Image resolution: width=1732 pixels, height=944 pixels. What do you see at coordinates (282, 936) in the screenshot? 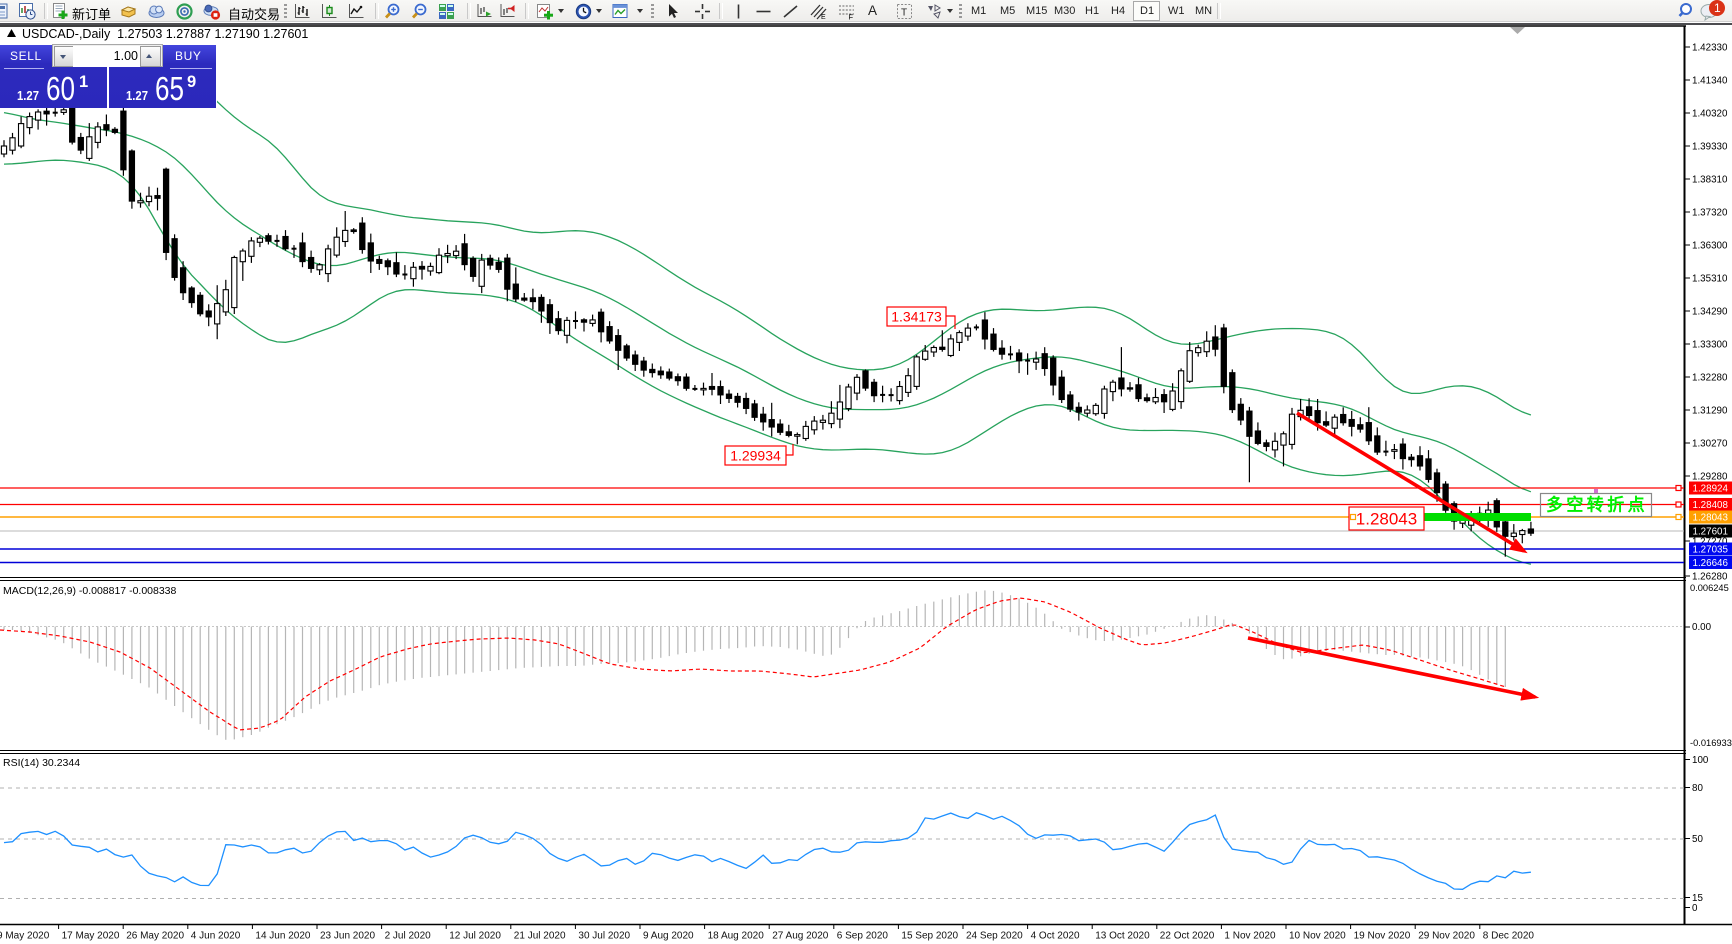
I see `svg-text: 14 Jun 2020` at bounding box center [282, 936].